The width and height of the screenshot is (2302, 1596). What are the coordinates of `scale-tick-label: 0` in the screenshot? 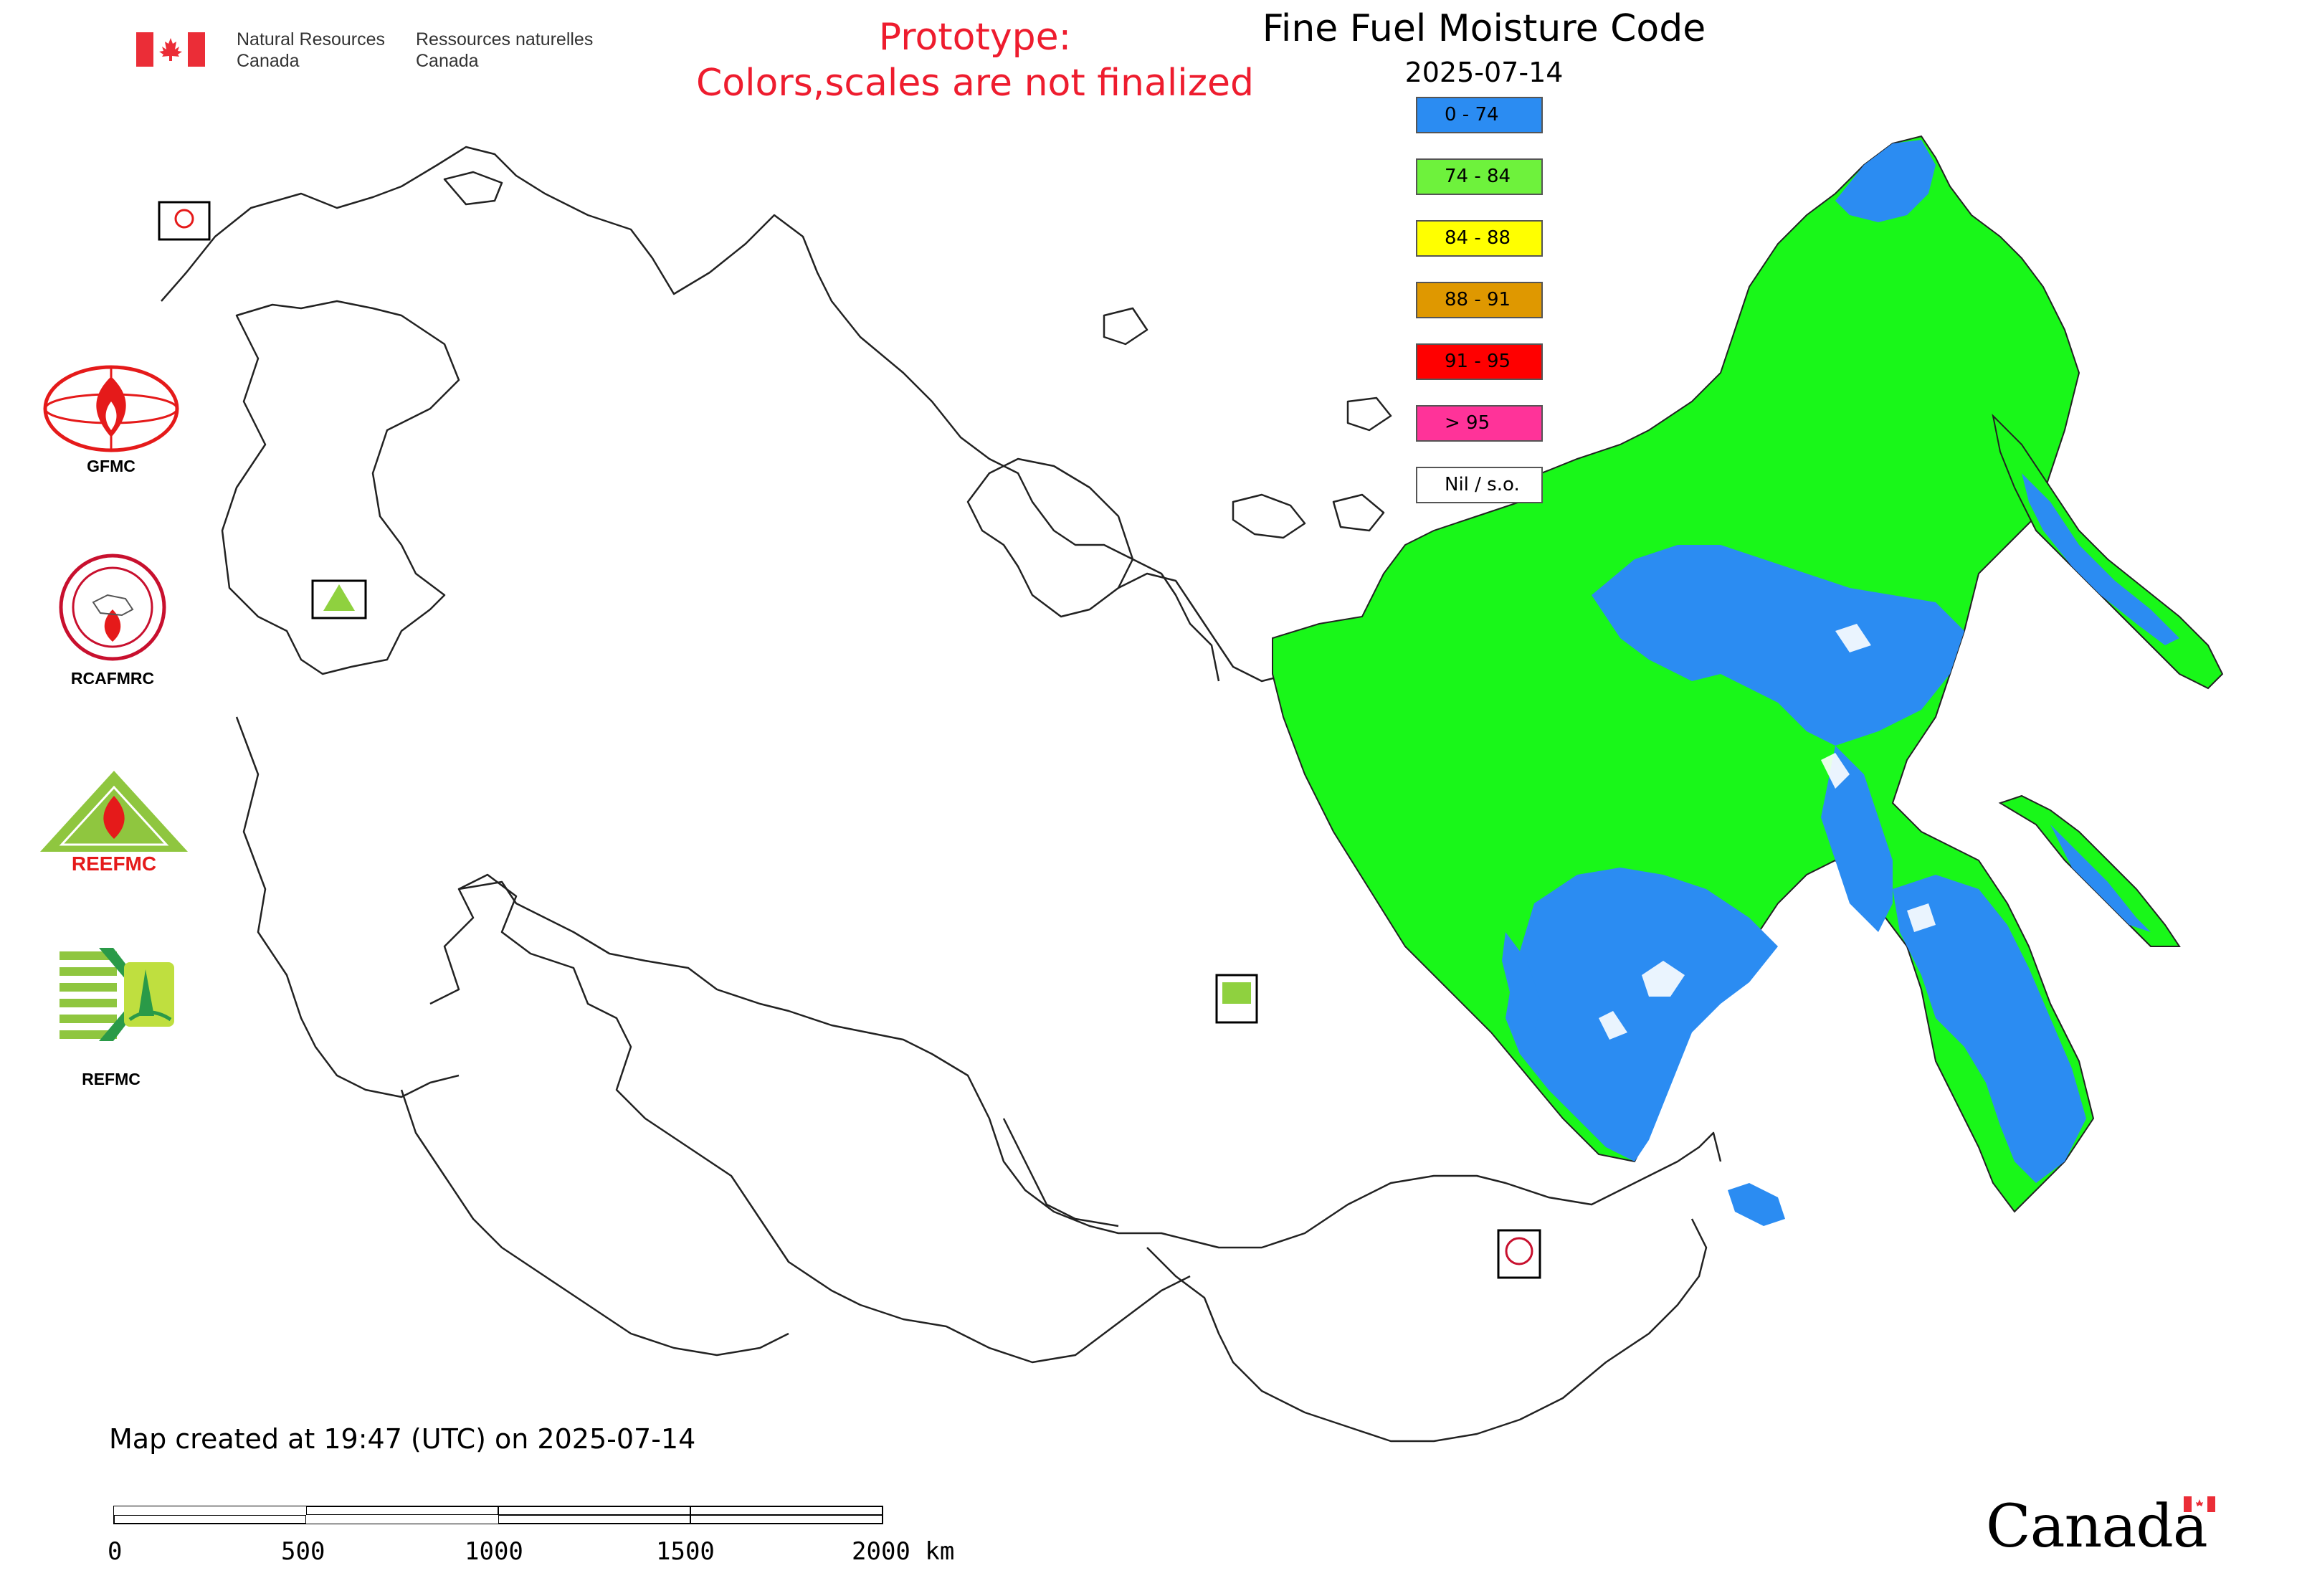 It's located at (115, 1551).